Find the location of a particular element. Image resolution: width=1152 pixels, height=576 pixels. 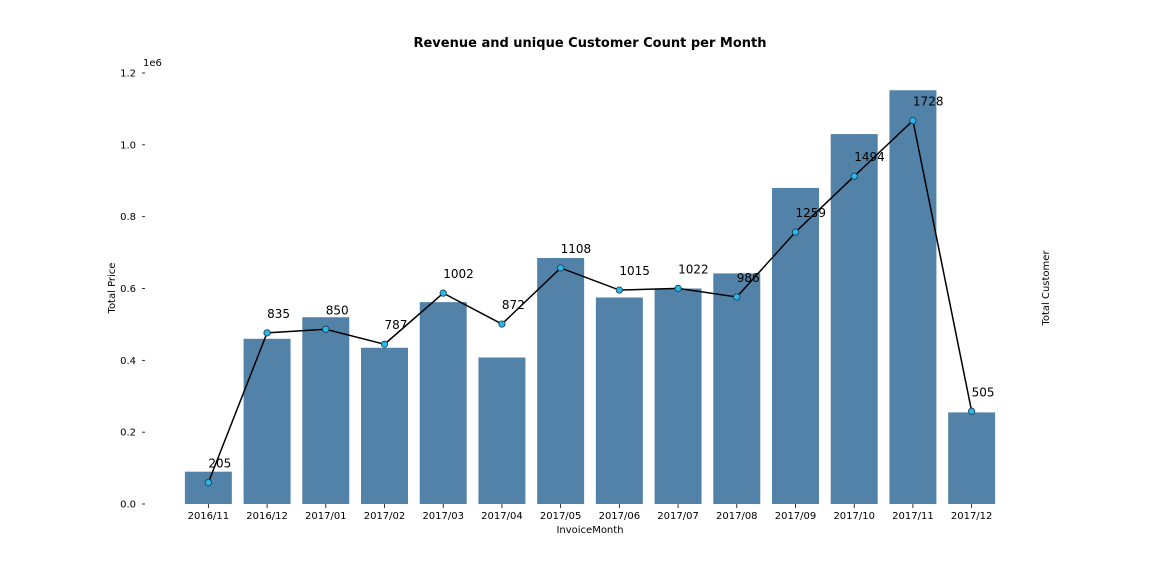

data-label: 1259 is located at coordinates (811, 213).